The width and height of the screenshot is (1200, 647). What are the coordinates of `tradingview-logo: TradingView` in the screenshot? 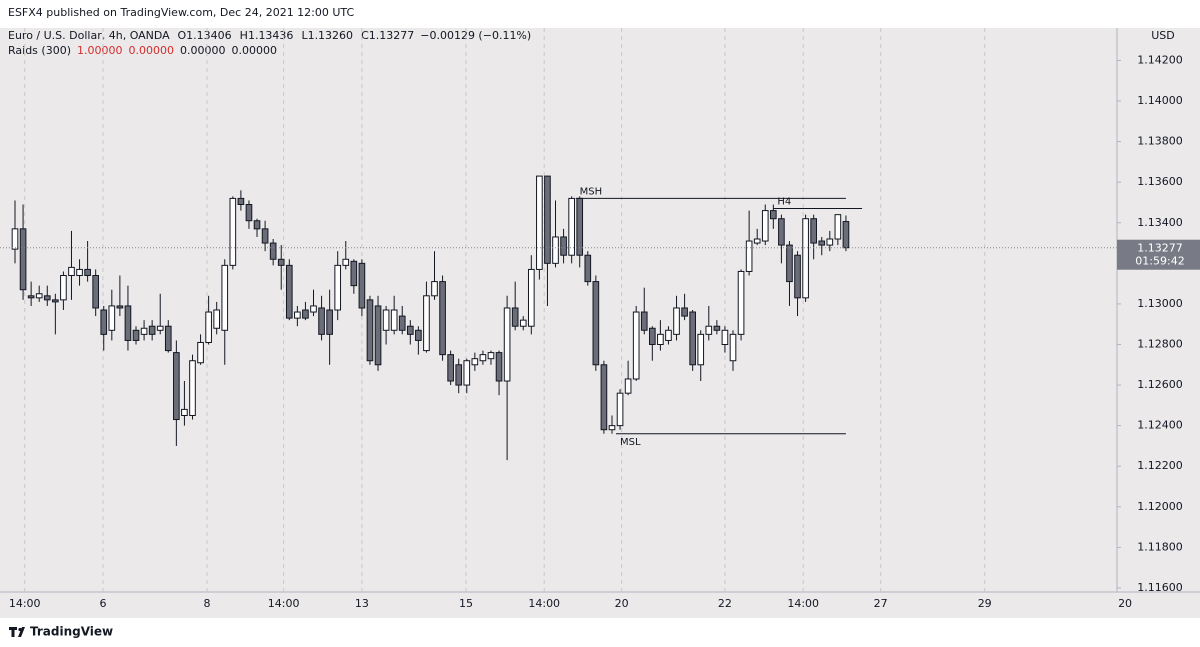 It's located at (61, 632).